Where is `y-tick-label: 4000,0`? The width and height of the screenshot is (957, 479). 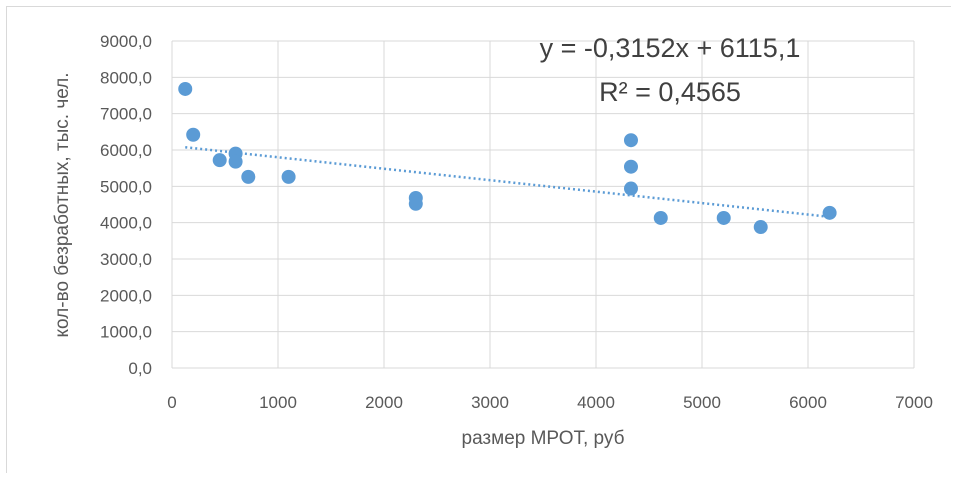
y-tick-label: 4000,0 is located at coordinates (126, 223).